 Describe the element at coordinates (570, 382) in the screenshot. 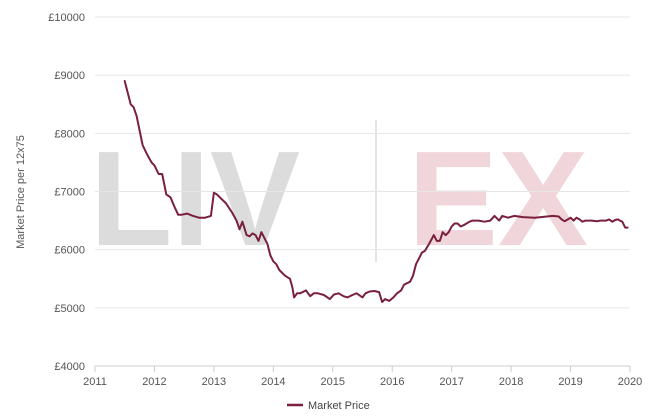

I see `x-tick-label: 2019` at that location.